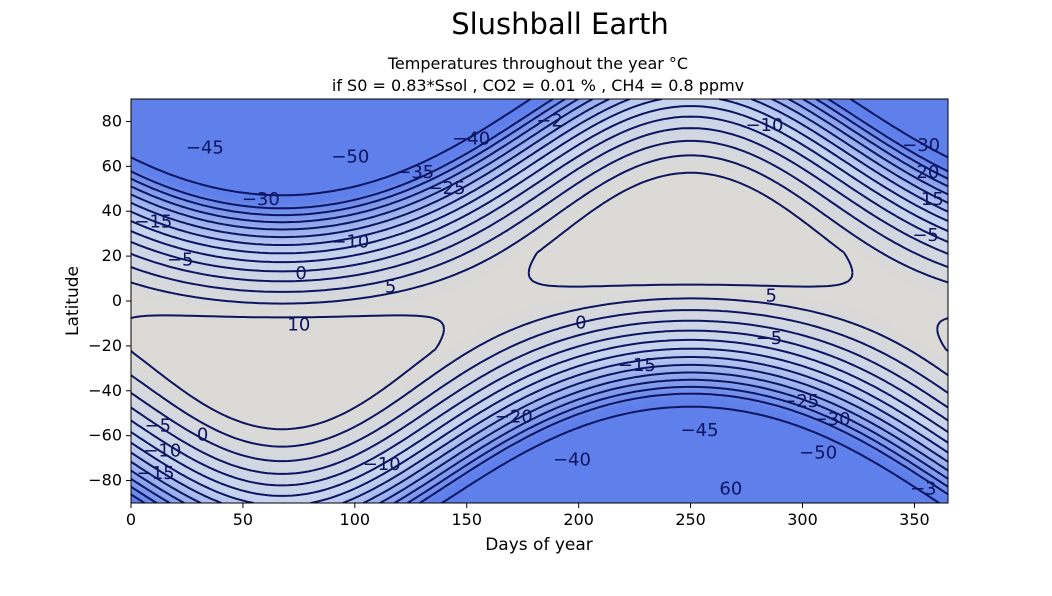  I want to click on y-tick-label: −20, so click(105, 345).